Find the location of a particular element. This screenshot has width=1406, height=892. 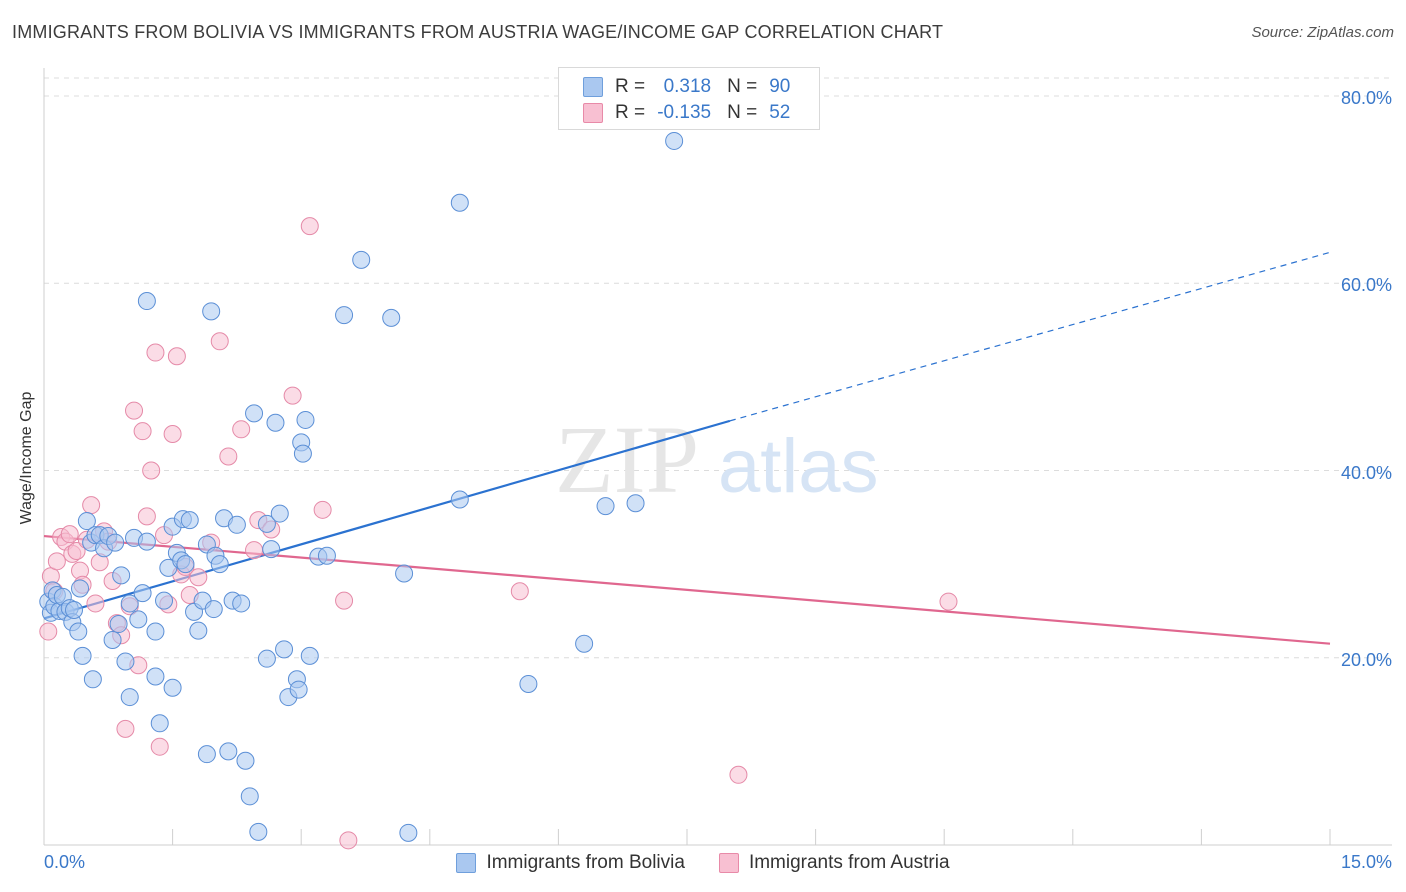

y-tick-label: 80.0% is located at coordinates (1366, 98).